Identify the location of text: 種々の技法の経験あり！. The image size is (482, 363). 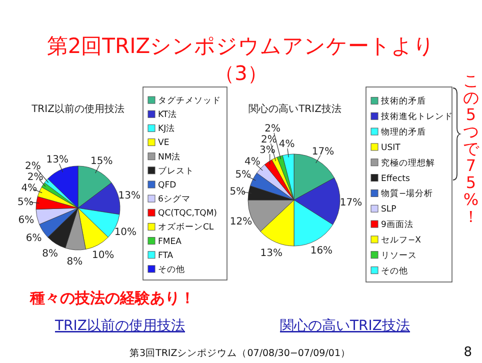
(112, 298).